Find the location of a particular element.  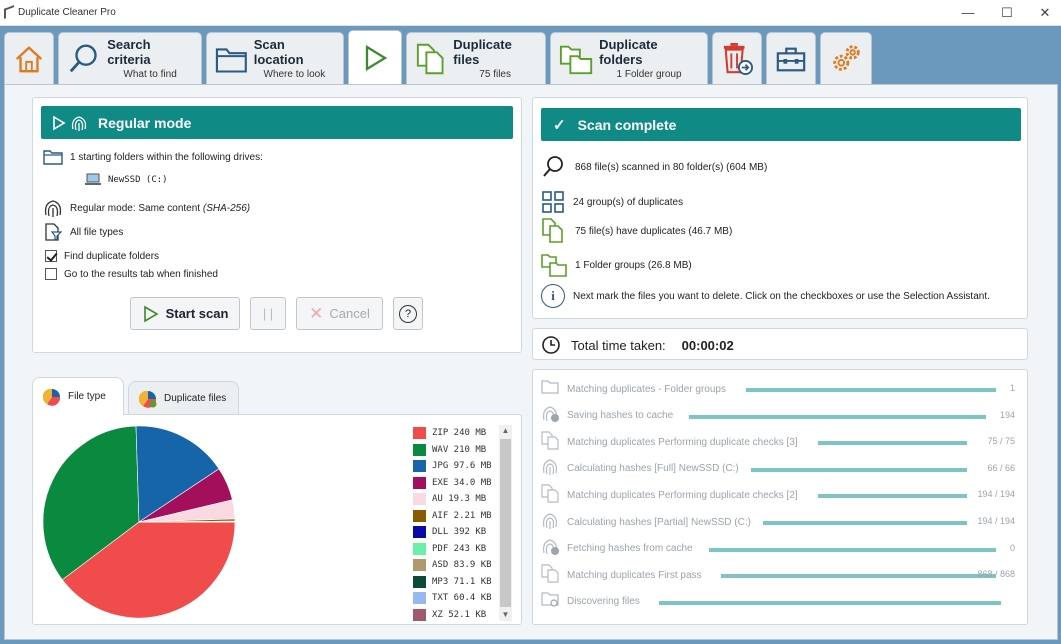

grid-icon is located at coordinates (553, 202).